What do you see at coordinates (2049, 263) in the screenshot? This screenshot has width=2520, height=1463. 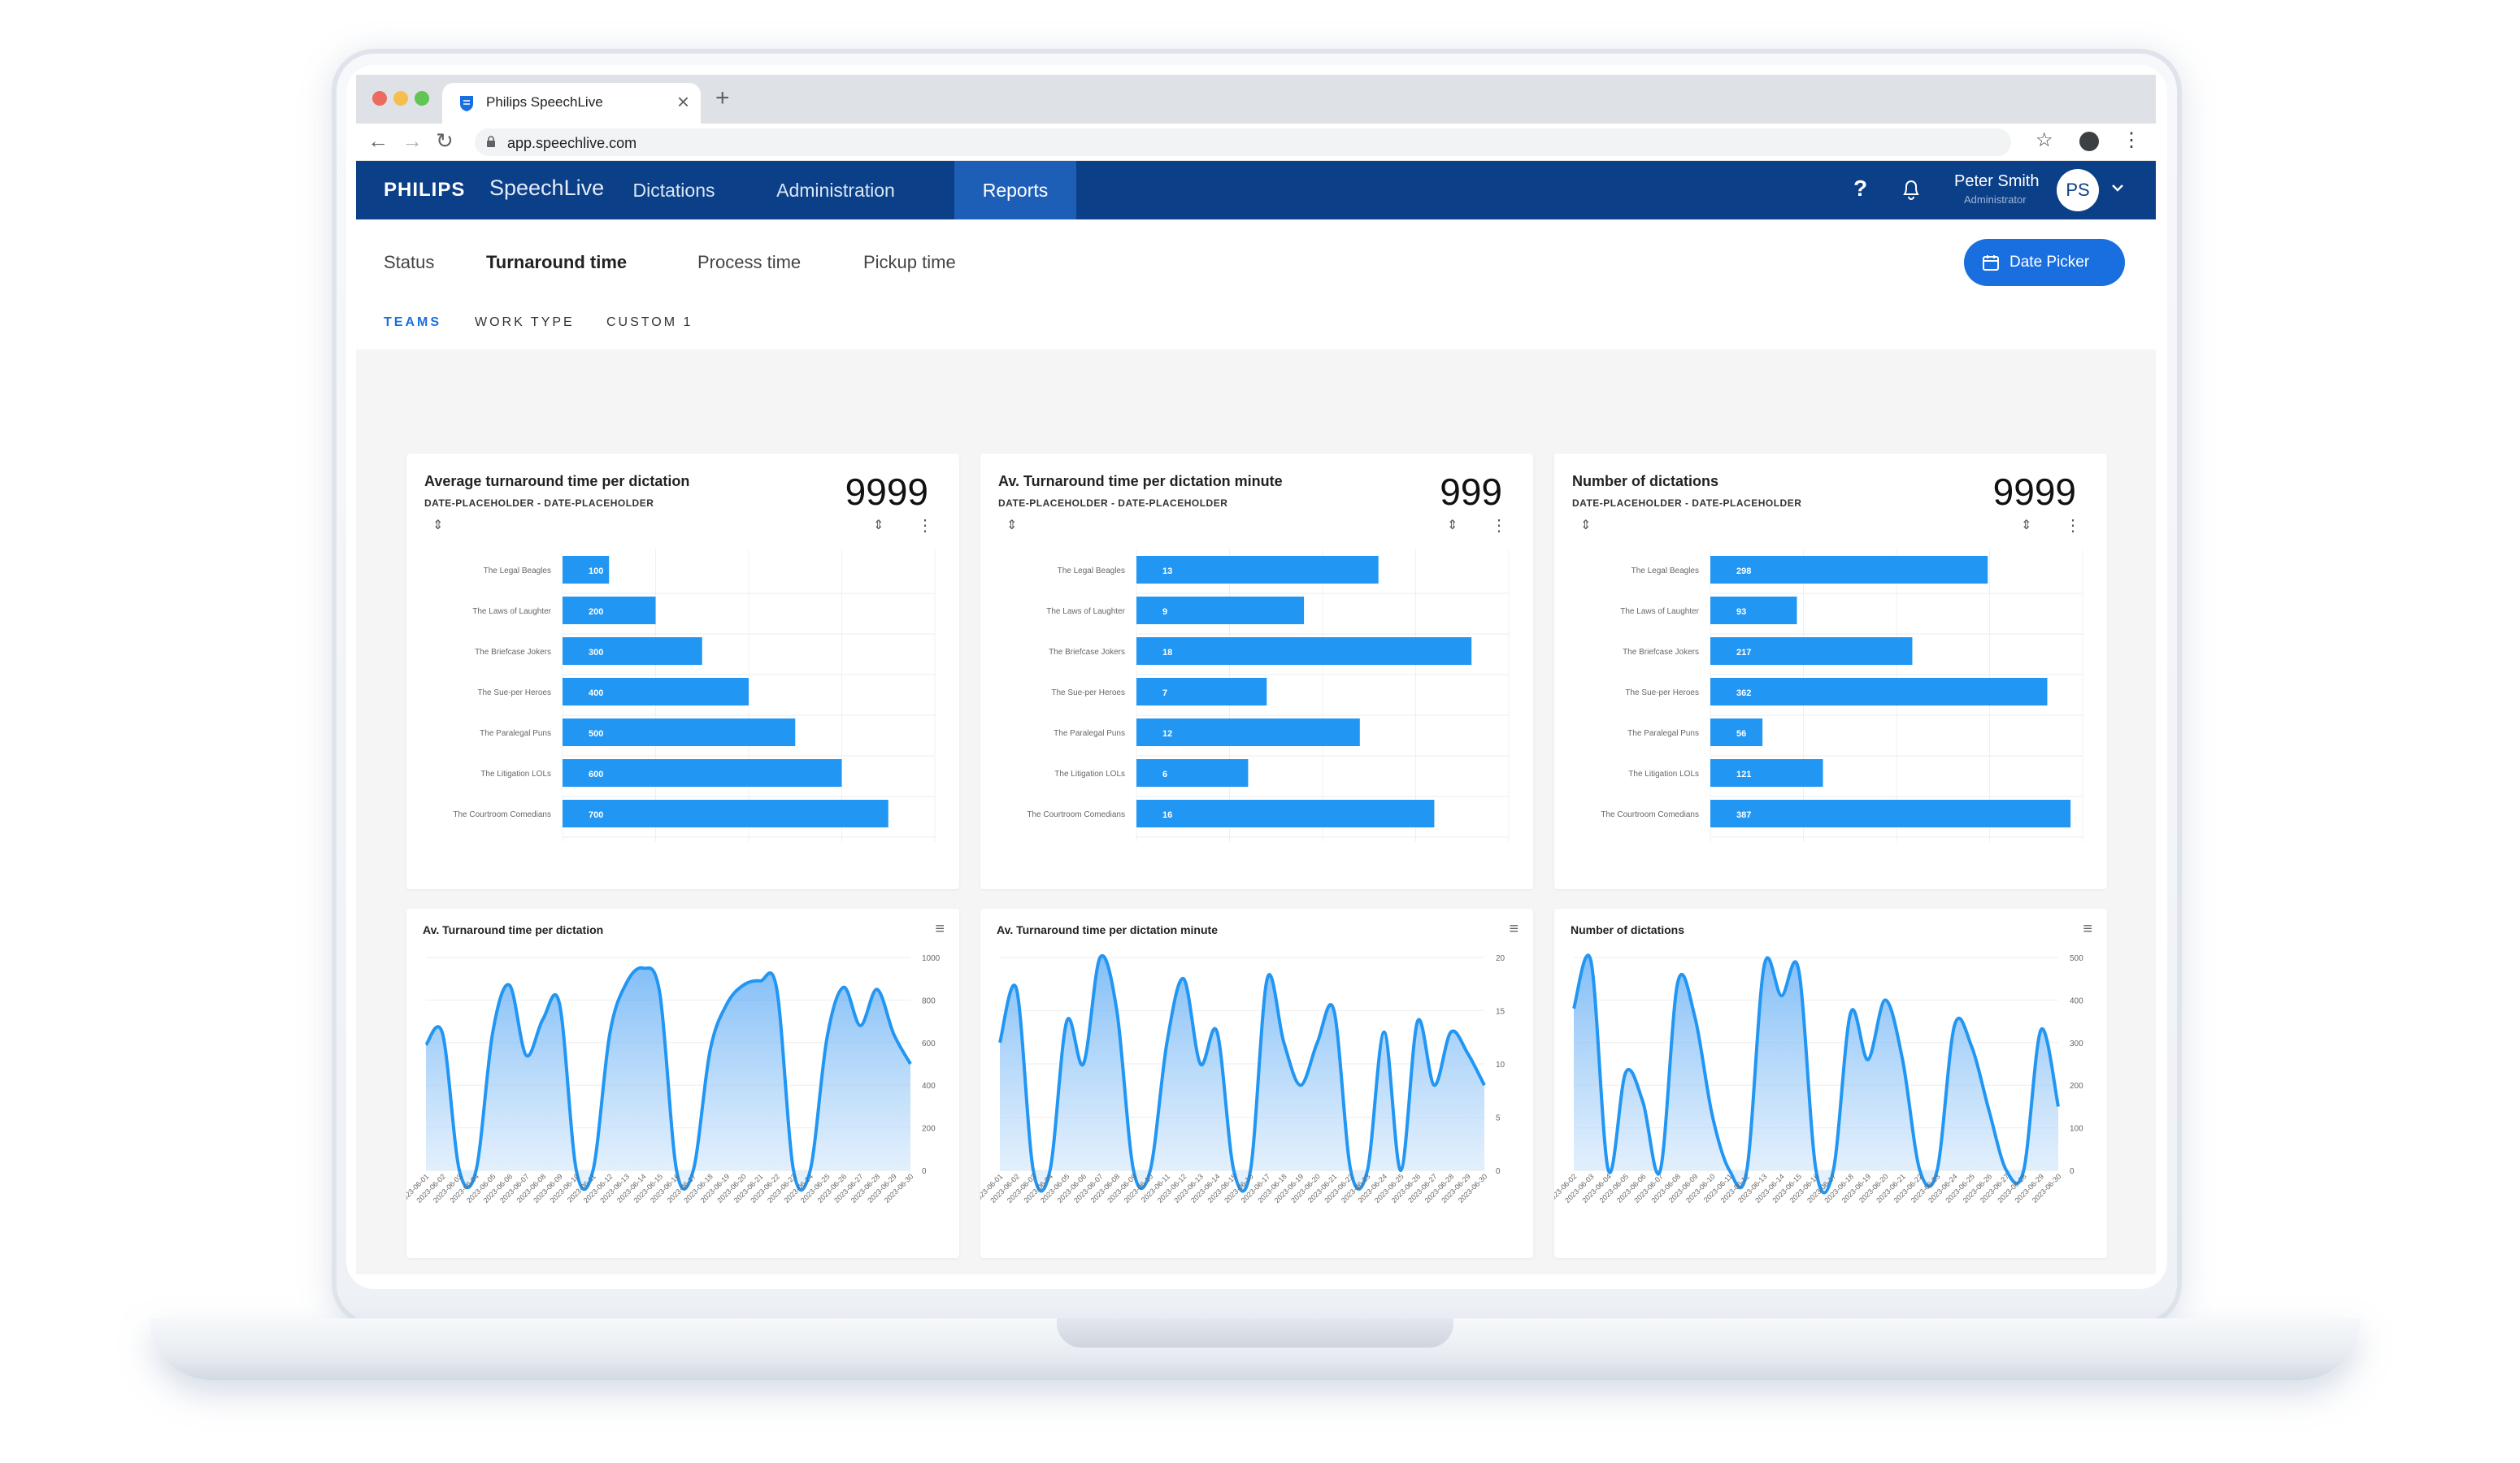 I see `date-picker-label: Date Picker` at bounding box center [2049, 263].